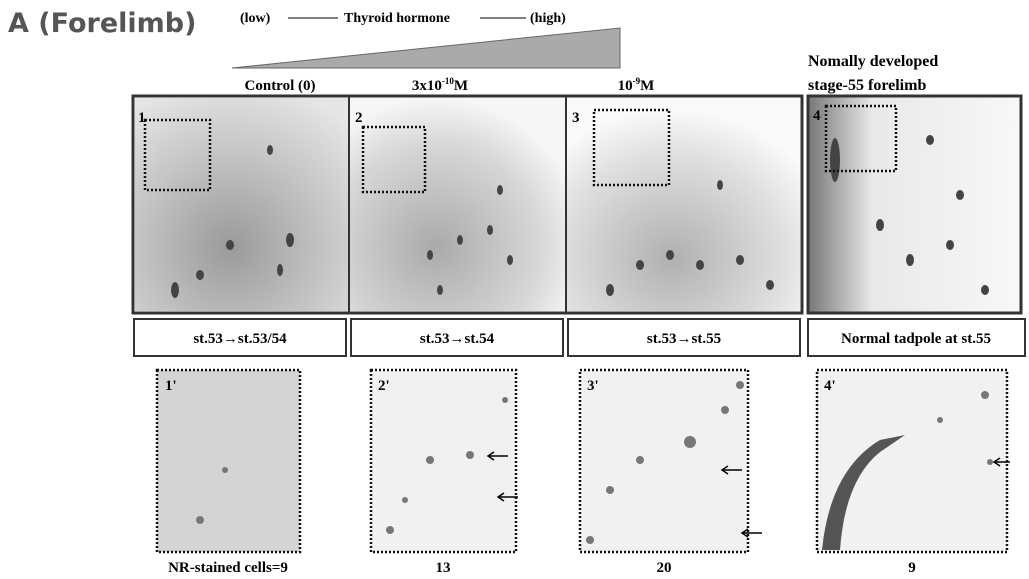 This screenshot has height=579, width=1029. I want to click on panel-number: 4, so click(817, 116).